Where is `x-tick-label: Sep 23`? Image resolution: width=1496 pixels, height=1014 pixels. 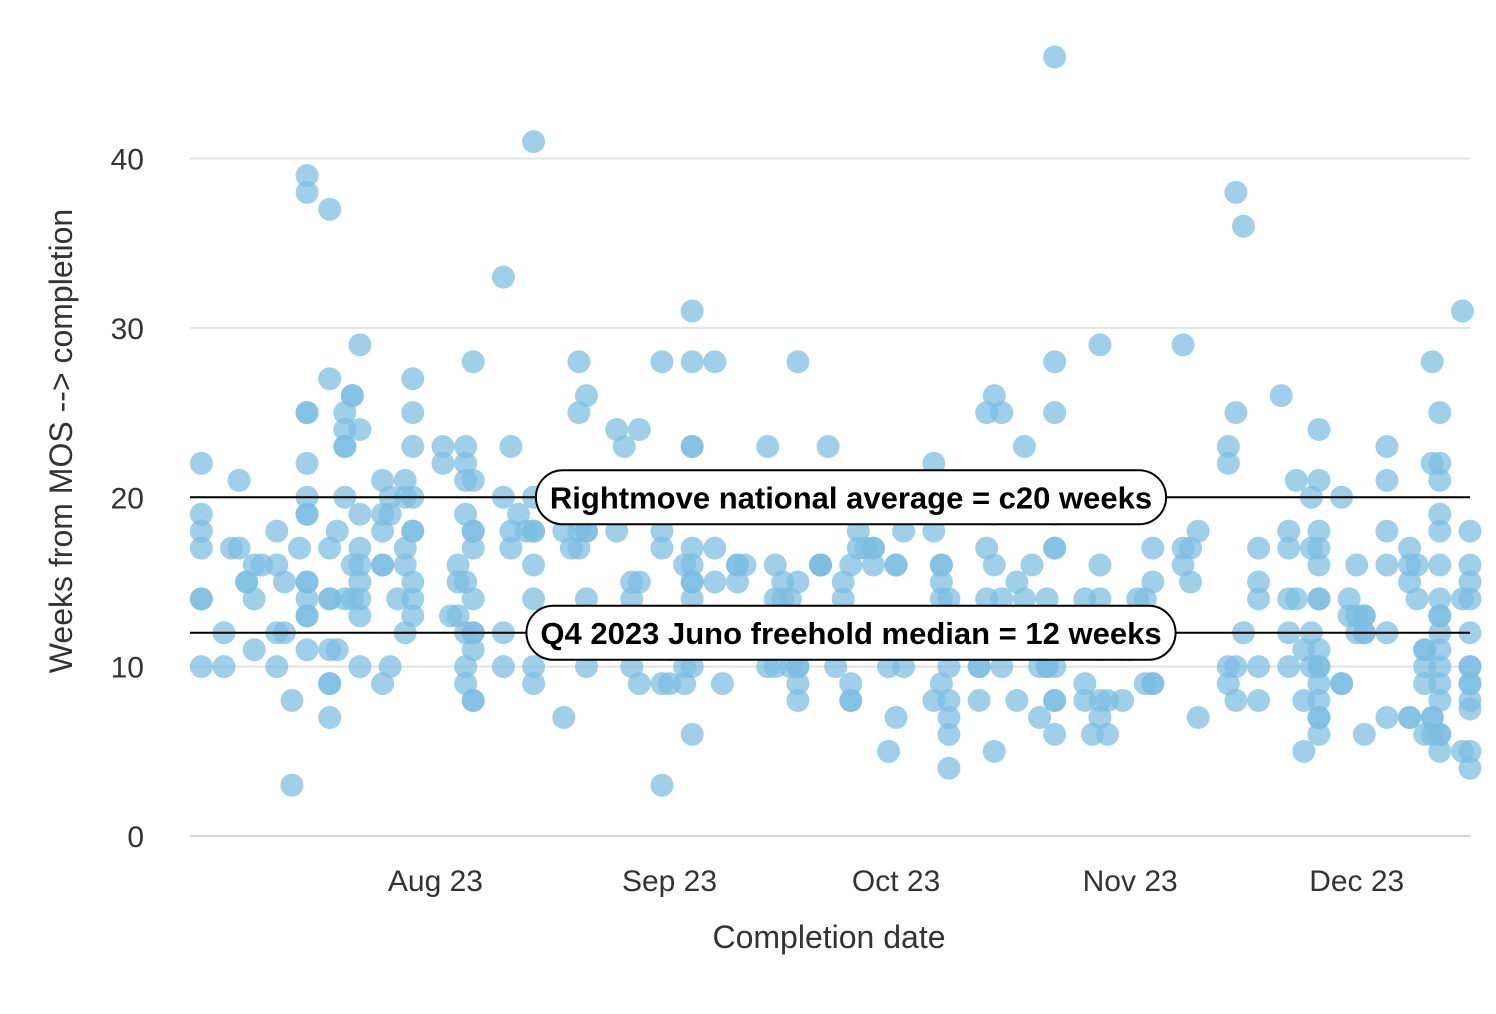 x-tick-label: Sep 23 is located at coordinates (669, 881).